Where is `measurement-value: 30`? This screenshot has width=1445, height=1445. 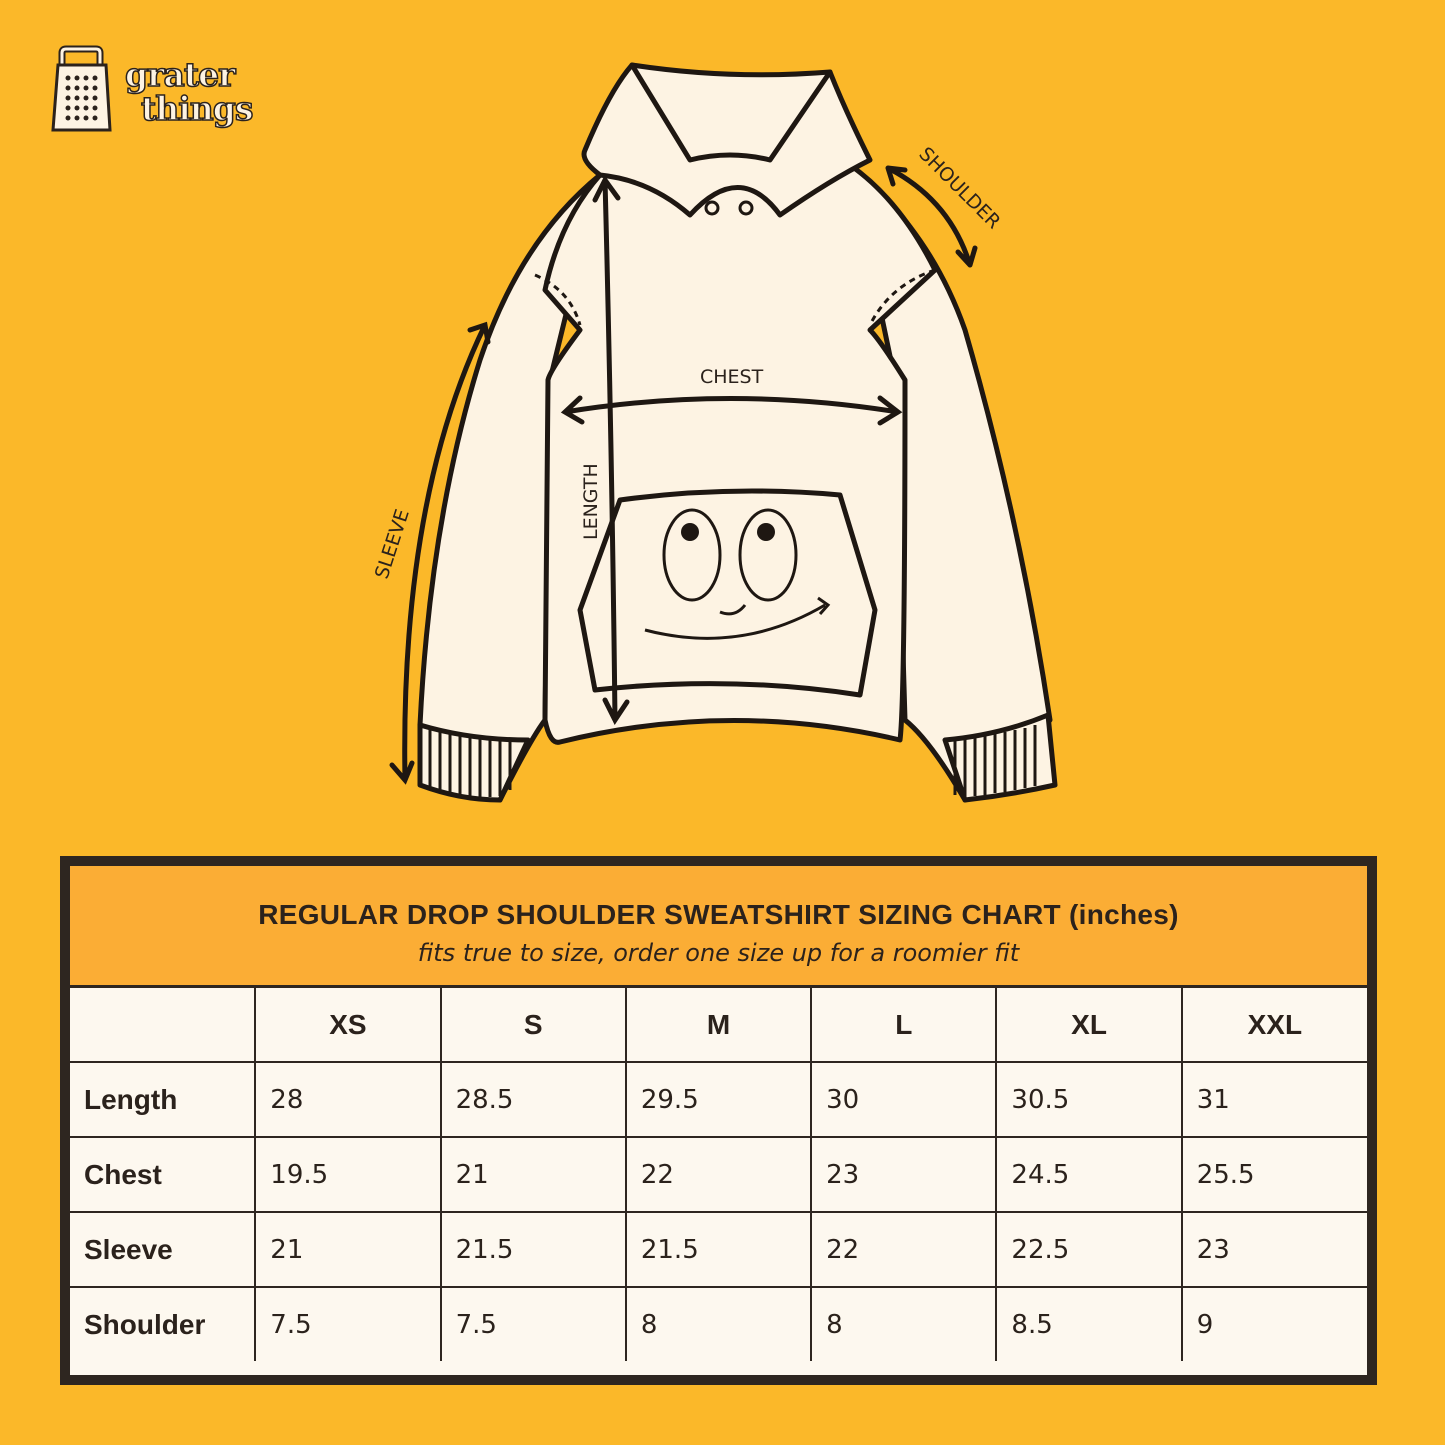
measurement-value: 30 is located at coordinates (904, 1099).